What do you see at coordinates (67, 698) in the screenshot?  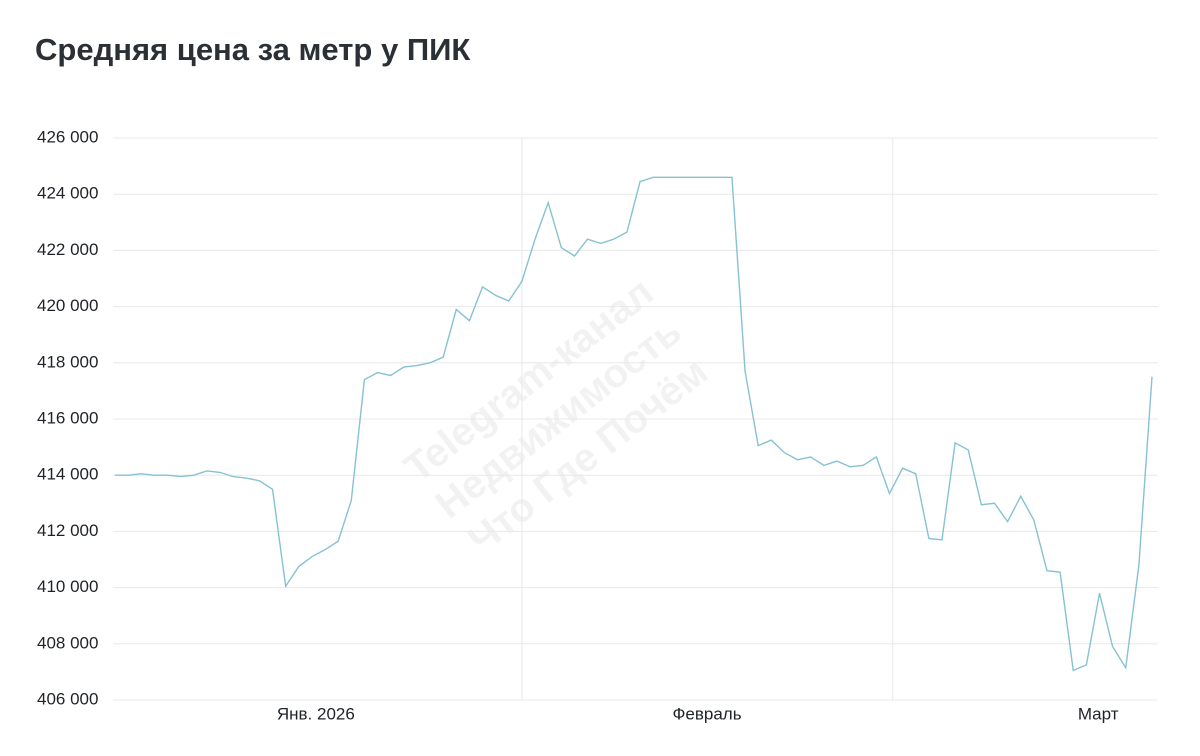 I see `y-tick-label: 406 000` at bounding box center [67, 698].